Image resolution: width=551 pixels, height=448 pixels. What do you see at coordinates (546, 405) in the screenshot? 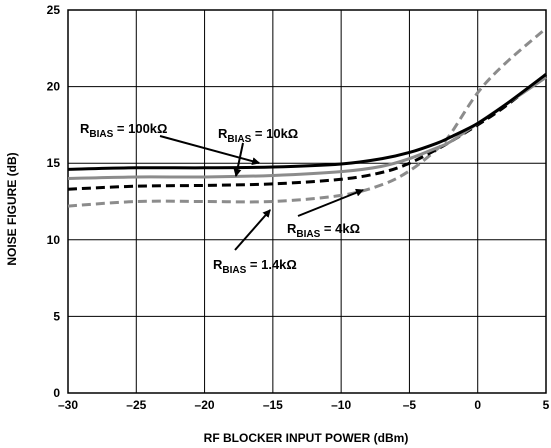
I see `x-tick-label: 5` at bounding box center [546, 405].